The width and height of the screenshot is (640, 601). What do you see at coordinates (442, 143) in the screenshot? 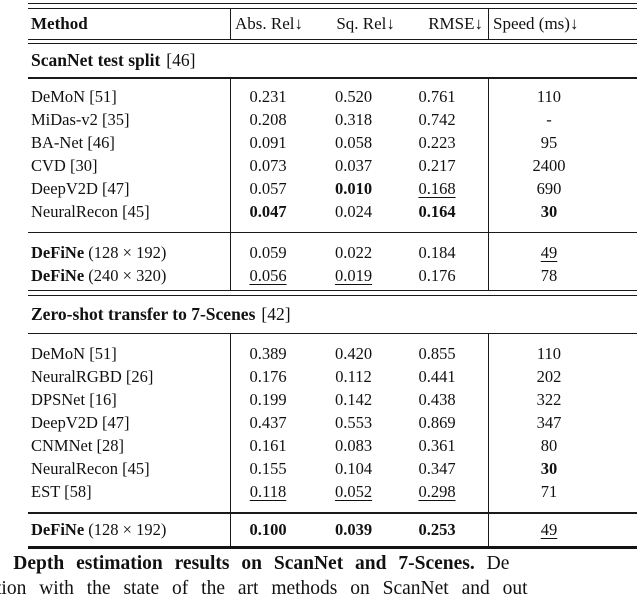
I see `value-cell: 0.223` at bounding box center [442, 143].